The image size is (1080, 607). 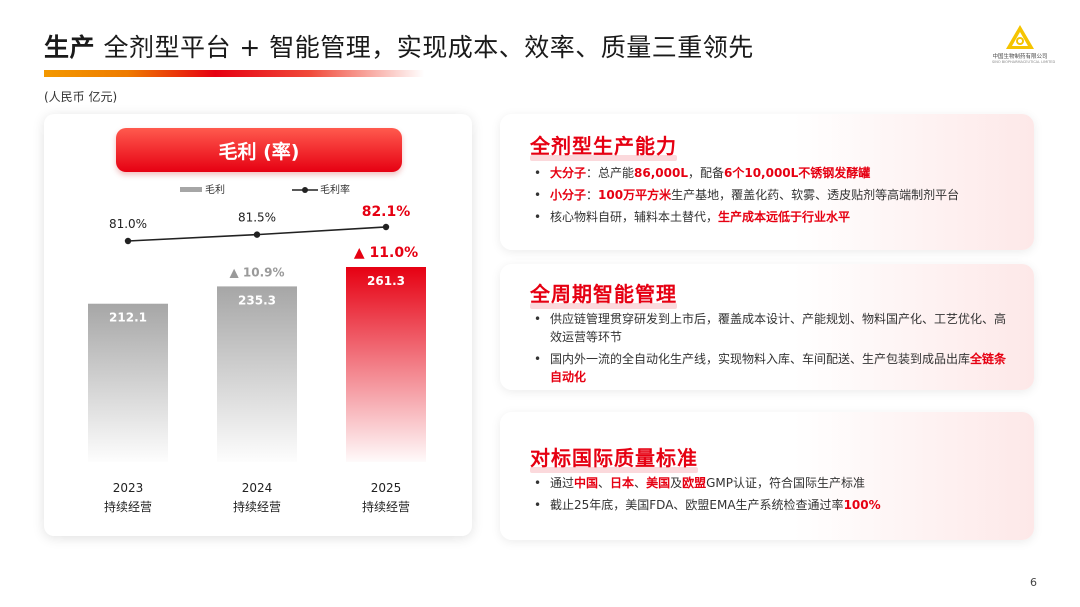 I want to click on growth-label: ▲ 10.9%, so click(x=256, y=272).